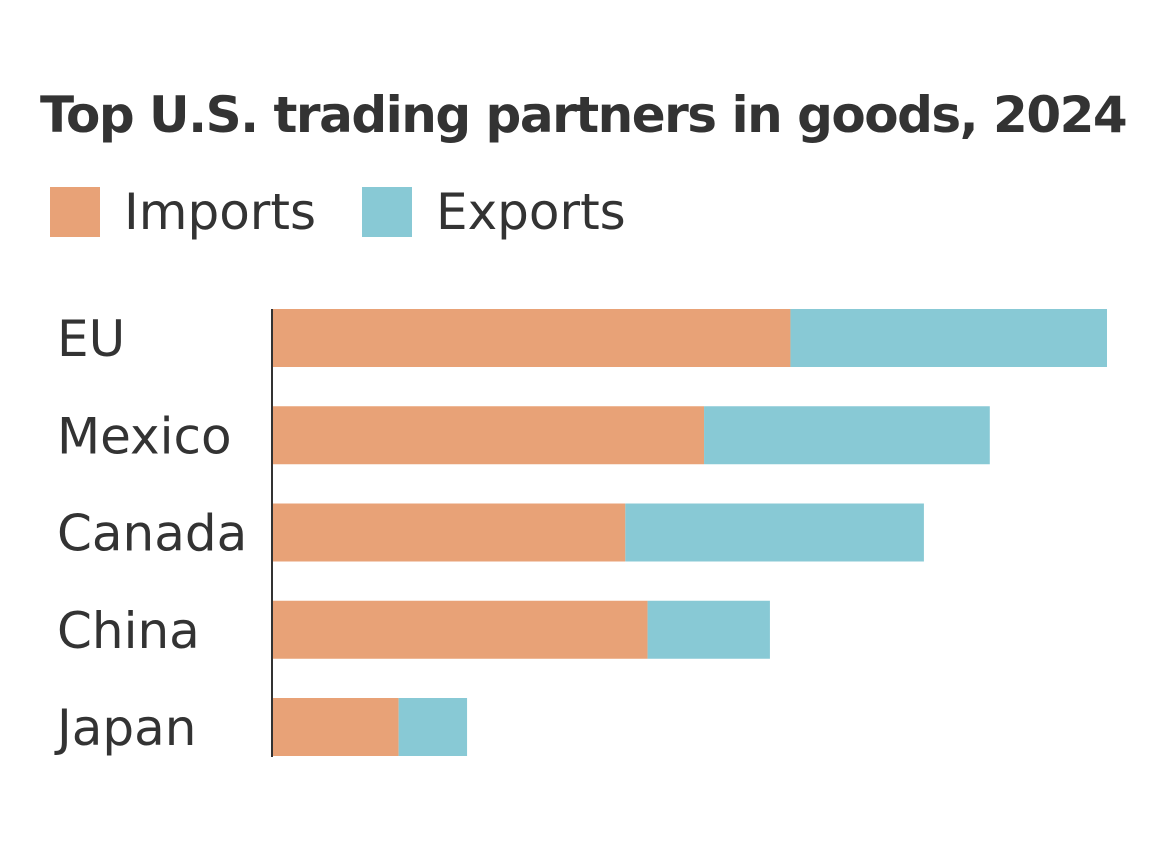 The height and width of the screenshot is (864, 1152). I want to click on category-label-china: China, so click(128, 631).